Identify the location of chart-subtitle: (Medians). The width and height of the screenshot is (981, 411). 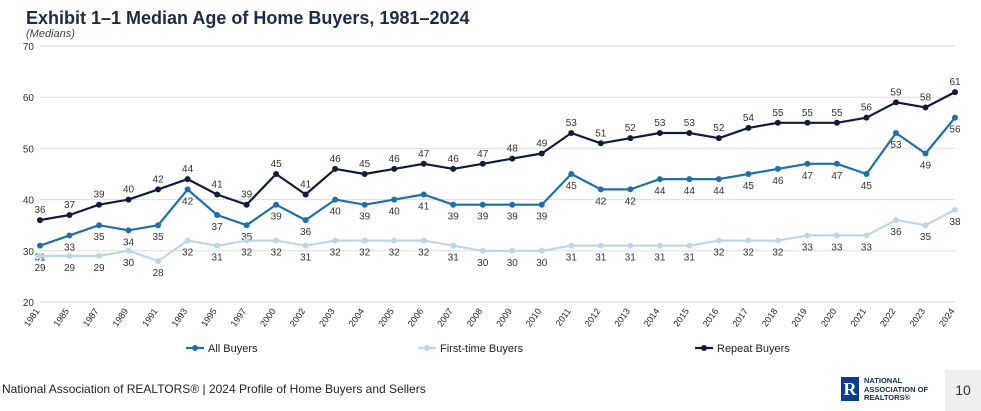
(50, 34).